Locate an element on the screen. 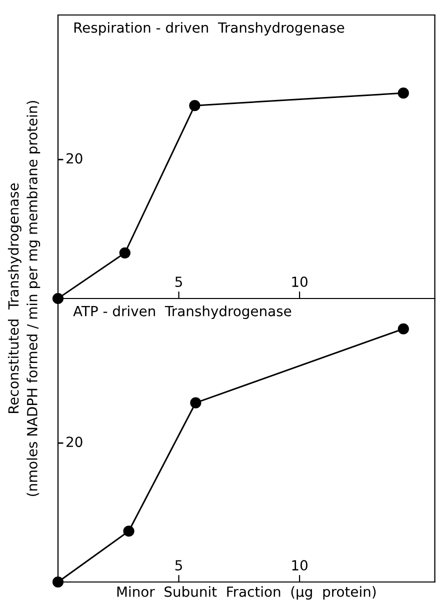  chart-title: ATP - driven Transhydrogenase is located at coordinates (182, 313).